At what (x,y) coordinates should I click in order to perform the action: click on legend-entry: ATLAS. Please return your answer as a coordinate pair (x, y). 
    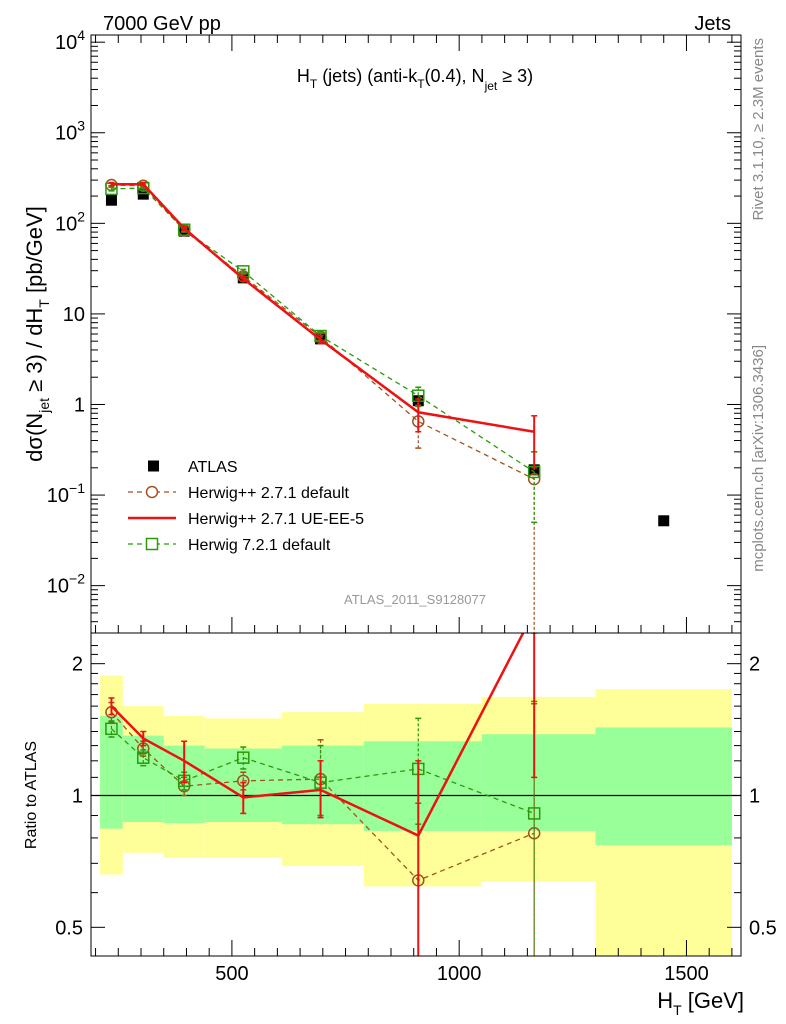
    Looking at the image, I should click on (193, 467).